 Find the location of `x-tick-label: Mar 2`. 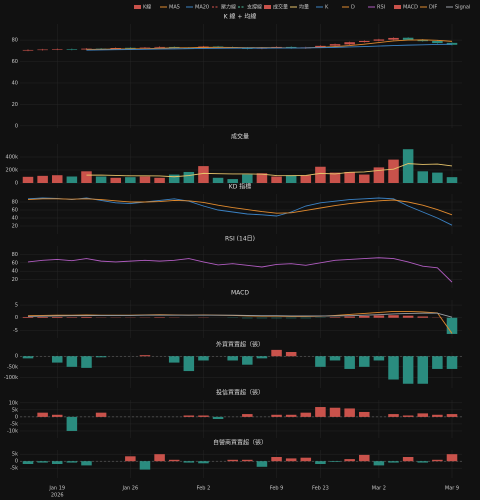

x-tick-label: Mar 2 is located at coordinates (379, 489).